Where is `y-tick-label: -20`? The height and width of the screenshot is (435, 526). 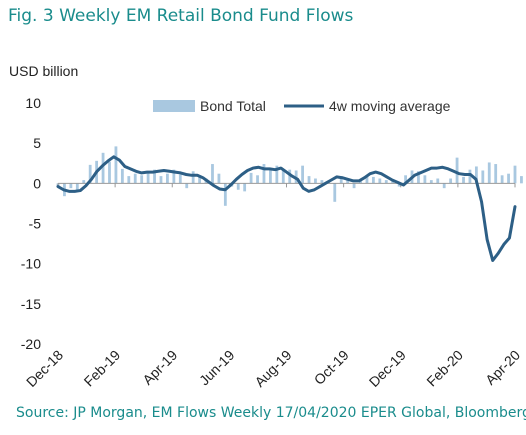
y-tick-label: -20 is located at coordinates (31, 344).